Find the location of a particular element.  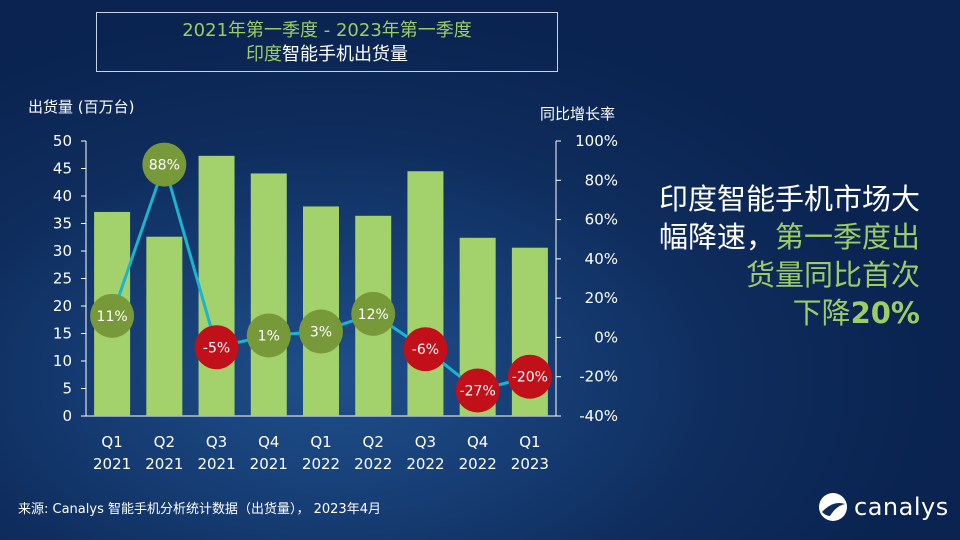

y-tick-label-right: 80% is located at coordinates (601, 180).